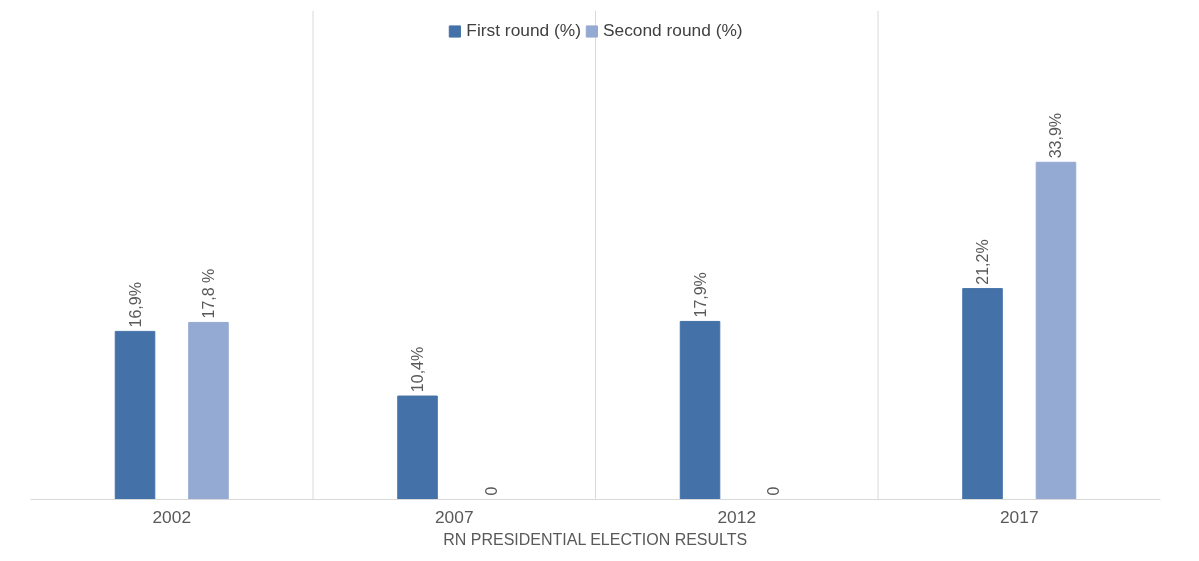  What do you see at coordinates (172, 516) in the screenshot?
I see `x-tick-label: 2002` at bounding box center [172, 516].